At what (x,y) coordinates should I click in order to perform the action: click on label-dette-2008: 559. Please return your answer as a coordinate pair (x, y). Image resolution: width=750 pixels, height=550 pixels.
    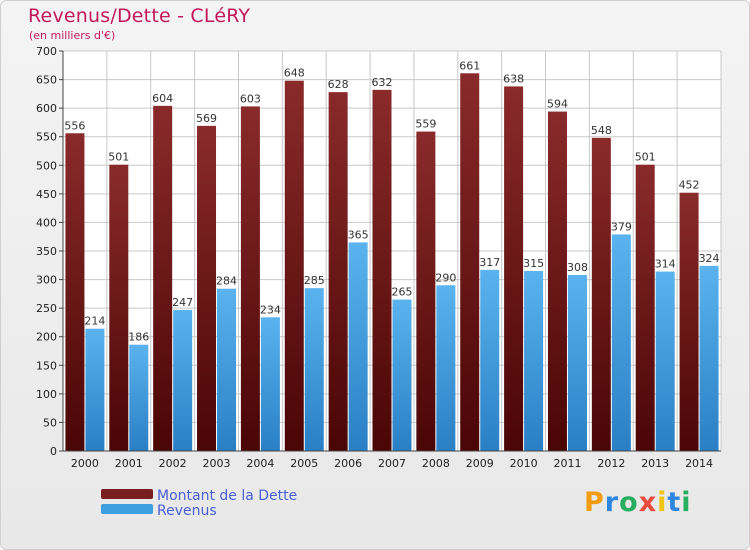
    Looking at the image, I should click on (425, 124).